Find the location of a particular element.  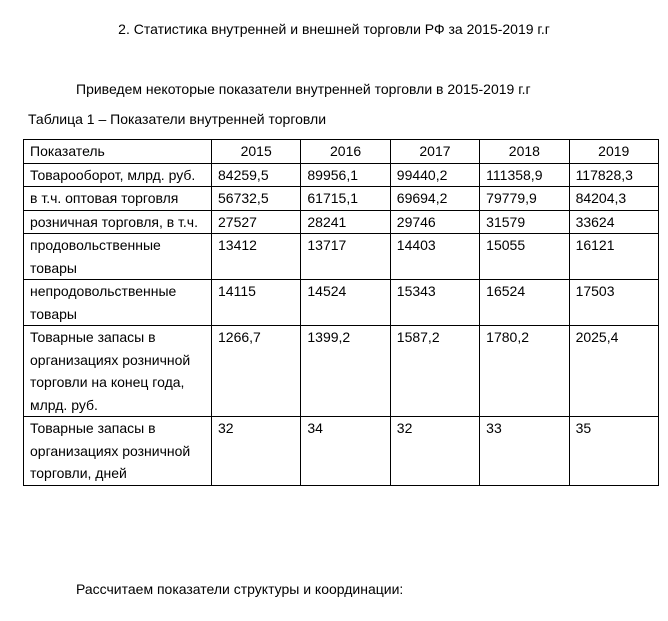

table-cell: 14115 is located at coordinates (256, 302).